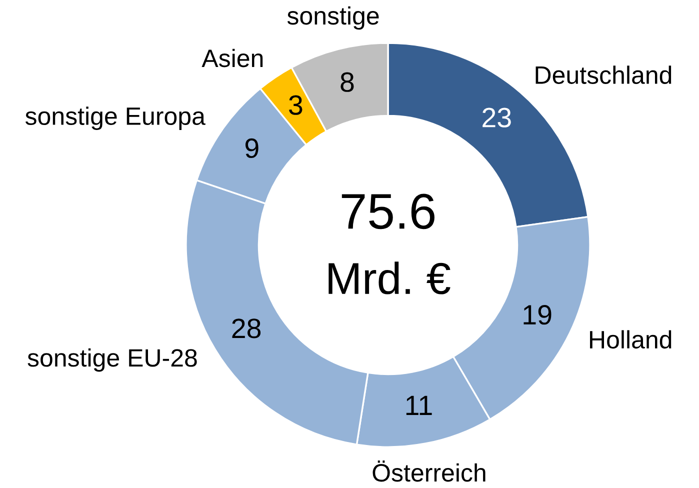  I want to click on data-label: 19, so click(538, 314).